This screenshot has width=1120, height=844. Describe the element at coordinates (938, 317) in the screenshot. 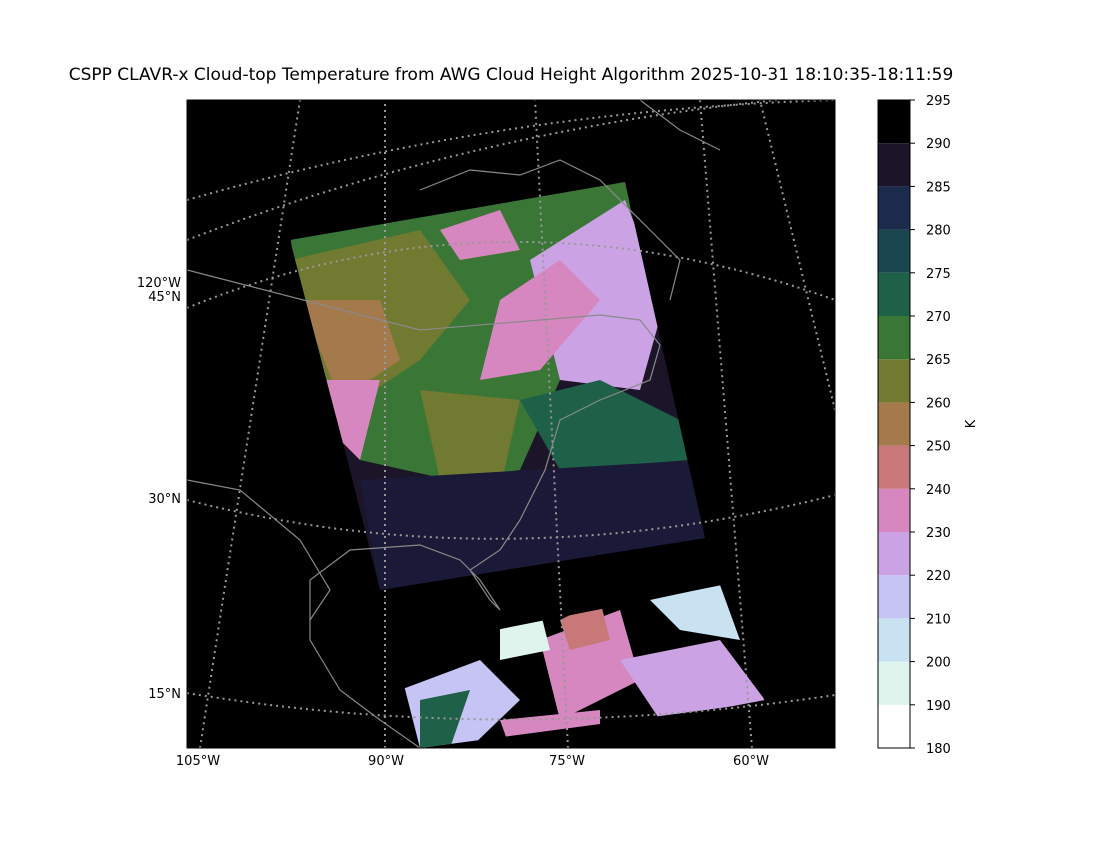

I see `colorbar-tick-label: 270` at that location.